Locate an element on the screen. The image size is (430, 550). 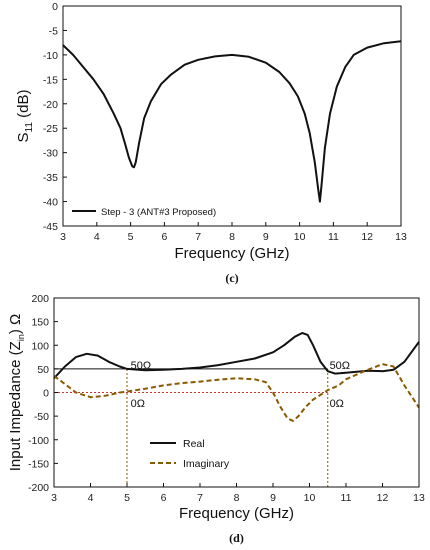
chart-c-y-label-main: S is located at coordinates (23, 137).